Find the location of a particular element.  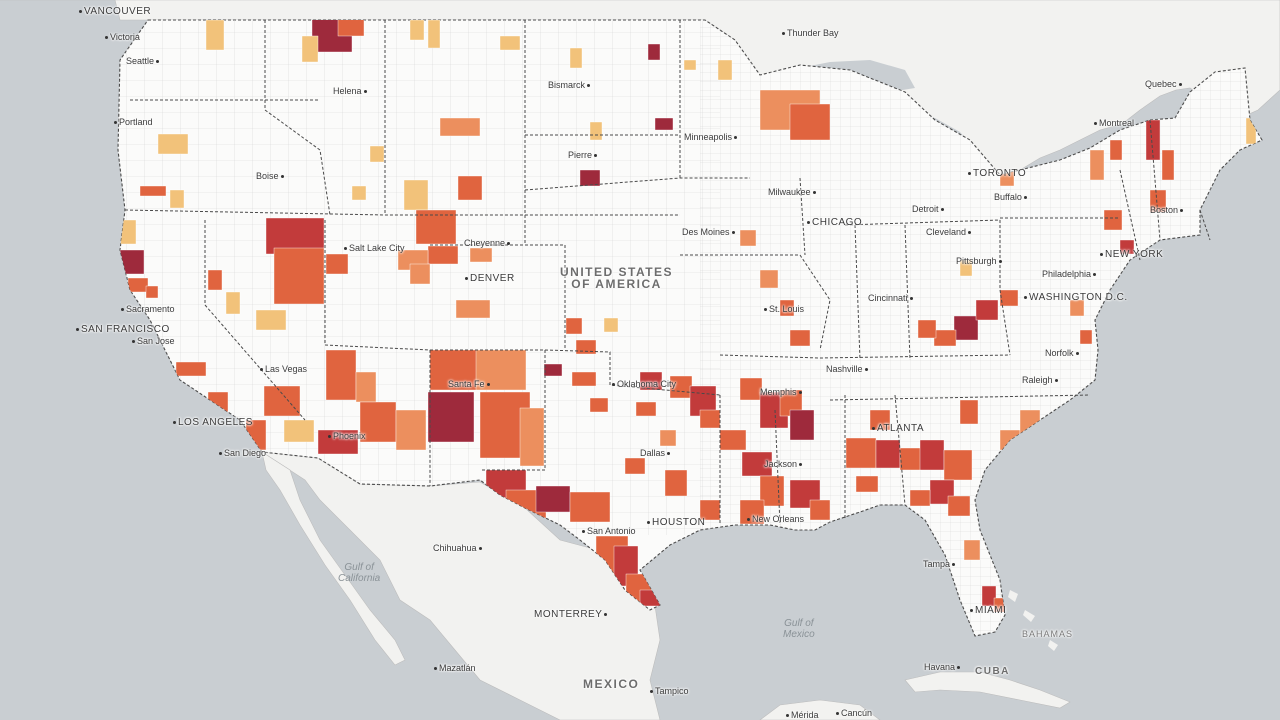

city-label: Memphis is located at coordinates (782, 392).